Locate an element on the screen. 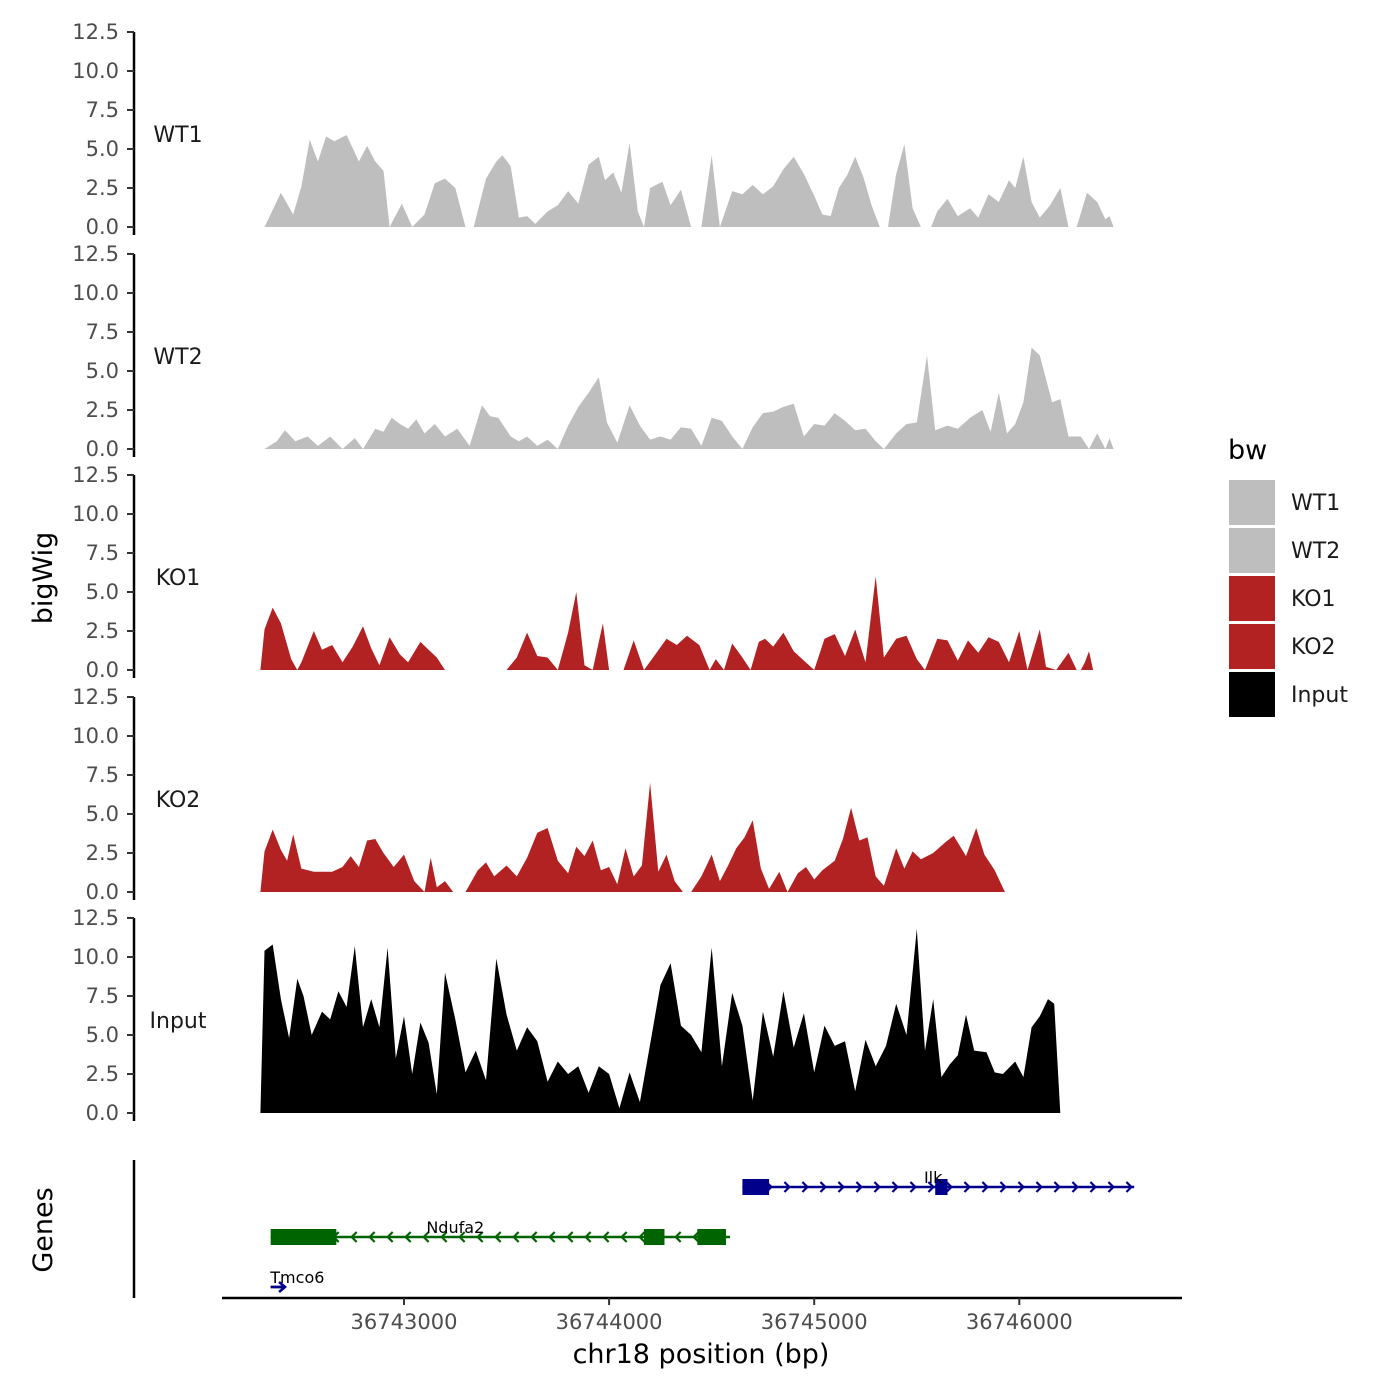  gene-label-tmco6: Tmco6 is located at coordinates (296, 1277).